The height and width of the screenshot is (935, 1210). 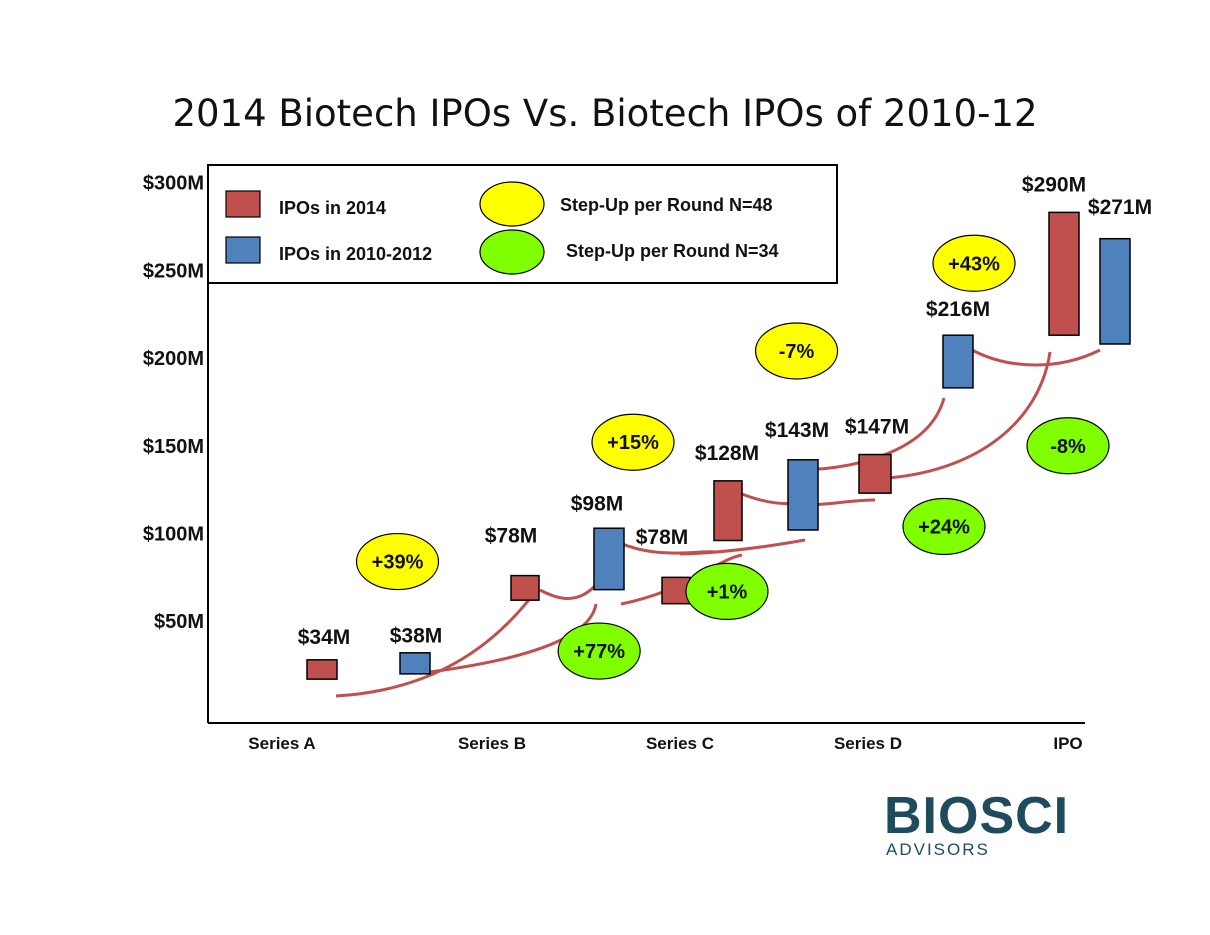 I want to click on y-tick-label: $300M, so click(x=173, y=184).